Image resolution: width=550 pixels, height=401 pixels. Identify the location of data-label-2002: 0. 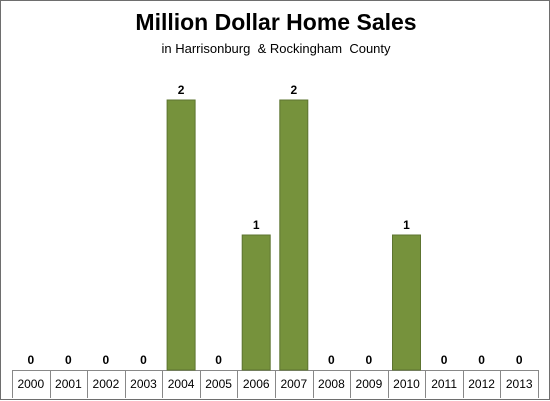
(106, 360).